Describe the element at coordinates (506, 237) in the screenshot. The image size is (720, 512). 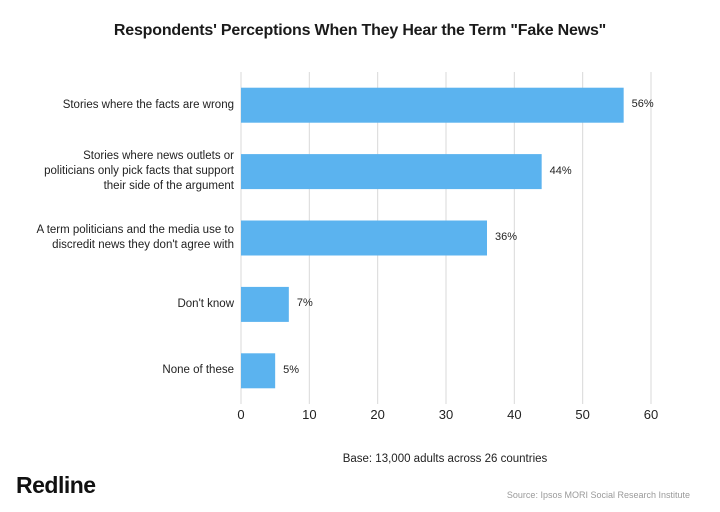
I see `bar-value-label: 36%` at that location.